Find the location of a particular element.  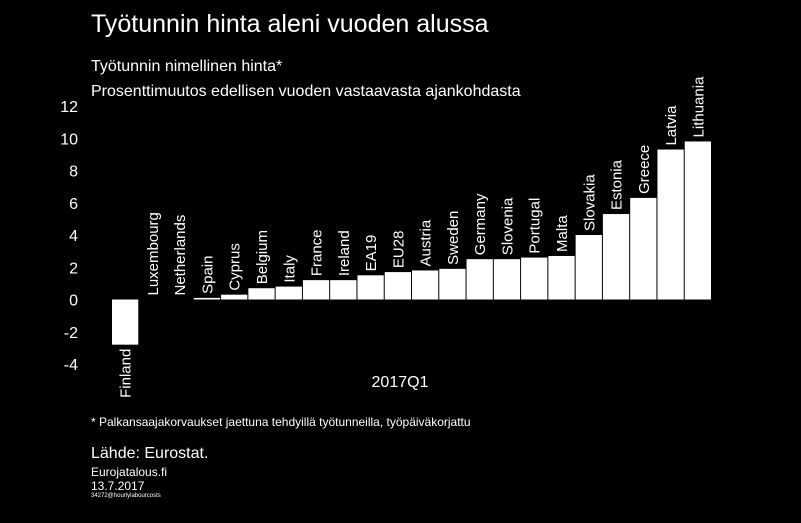

y-tick-label: -4 is located at coordinates (71, 365).